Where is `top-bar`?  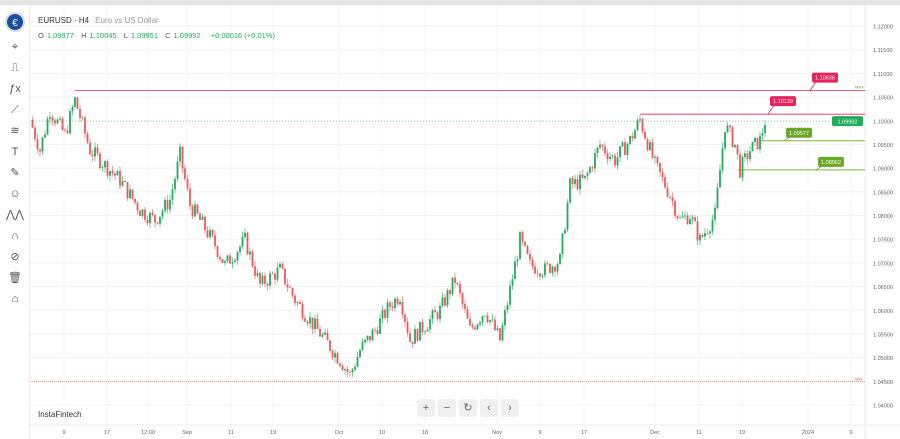
top-bar is located at coordinates (450, 2).